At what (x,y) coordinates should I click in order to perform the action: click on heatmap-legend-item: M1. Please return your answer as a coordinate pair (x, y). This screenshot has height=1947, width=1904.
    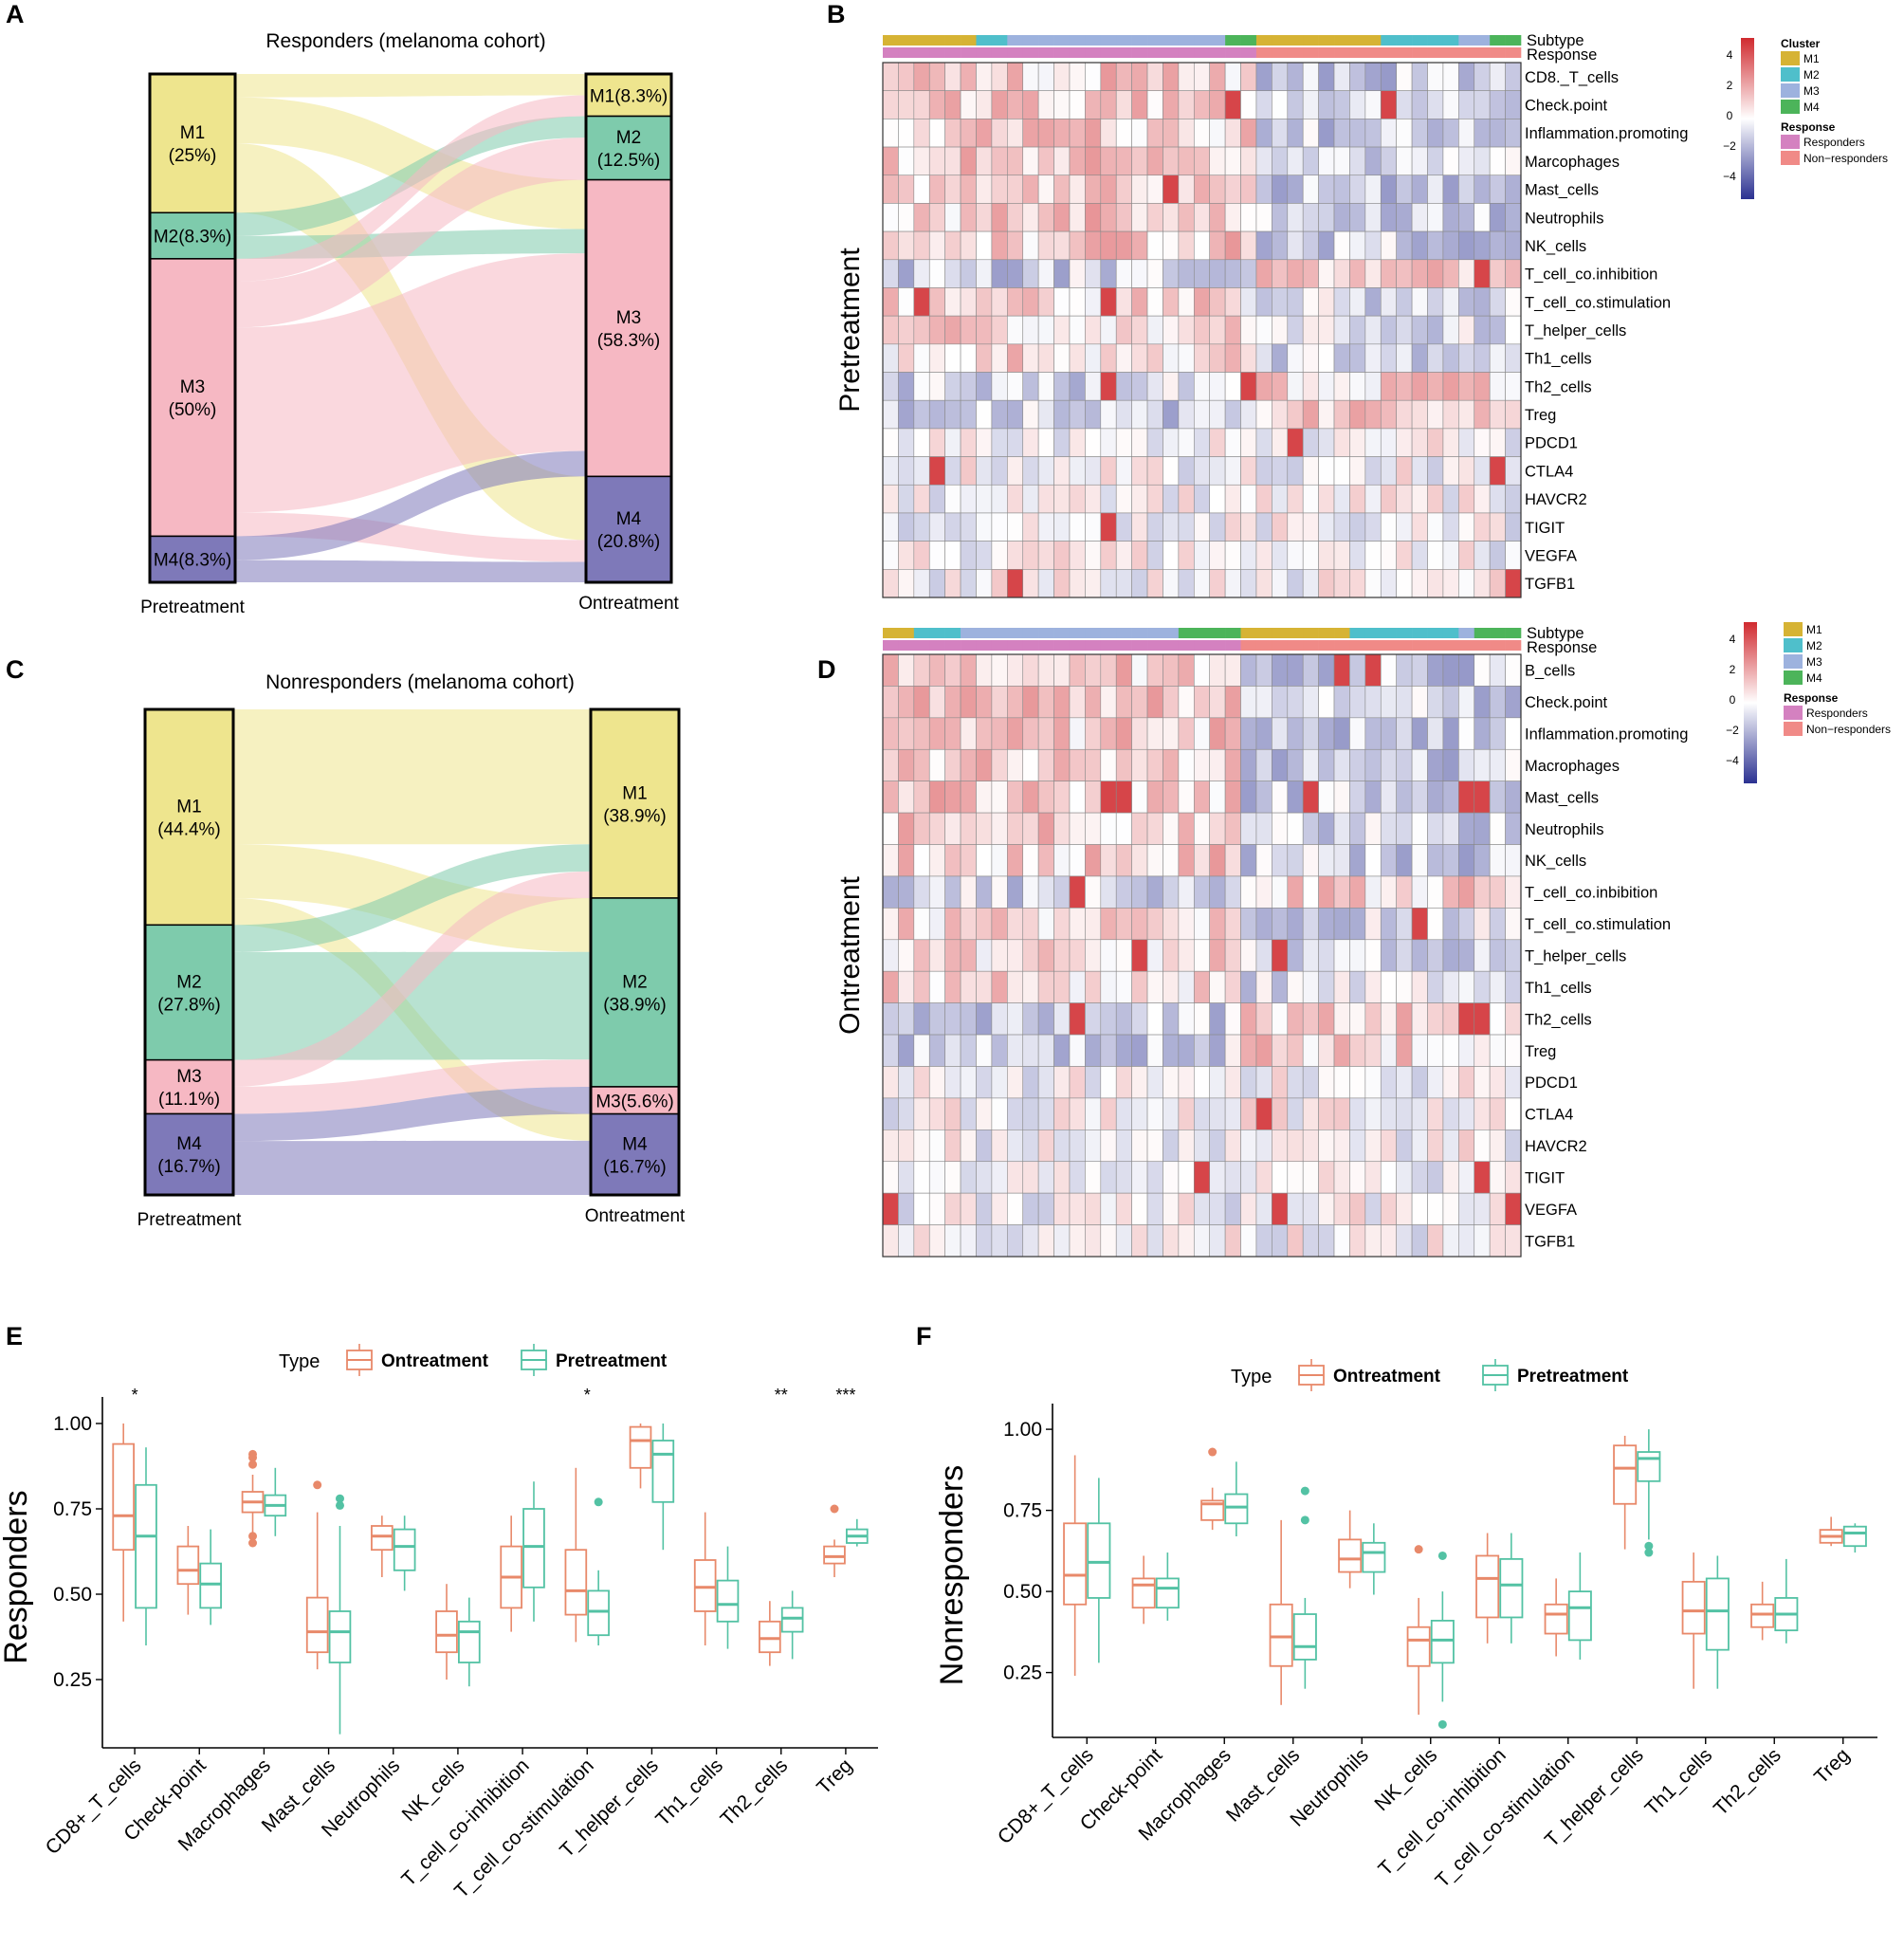
    Looking at the image, I should click on (1814, 629).